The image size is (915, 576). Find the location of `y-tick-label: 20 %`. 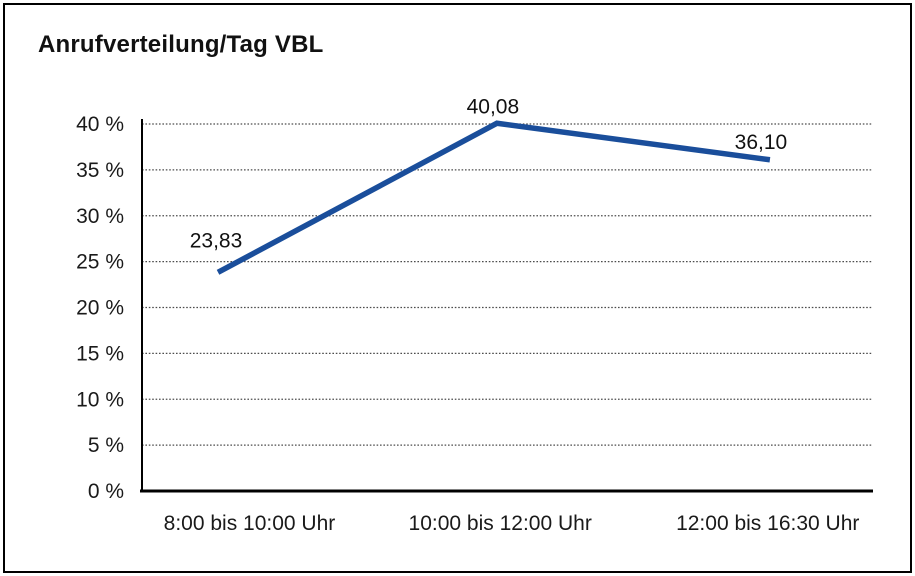

y-tick-label: 20 % is located at coordinates (100, 308).